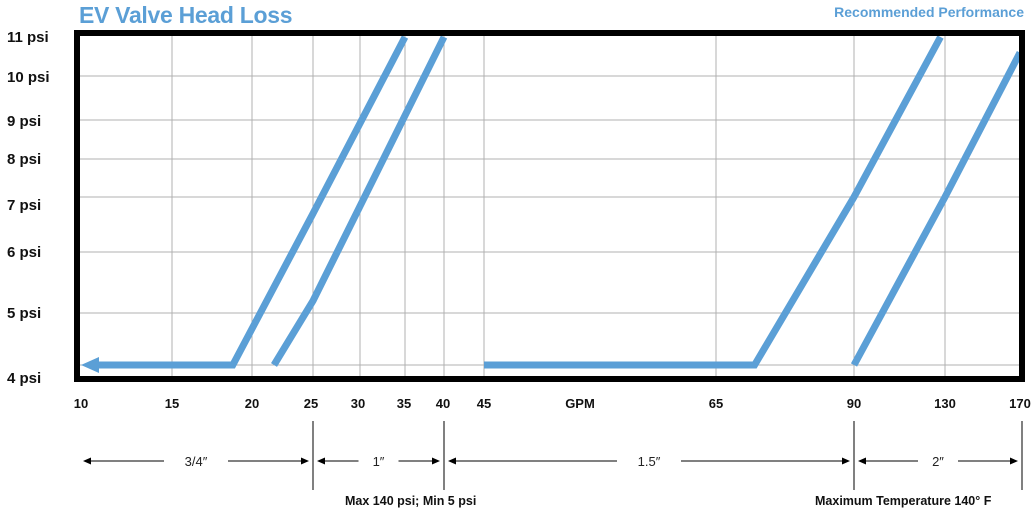 Image resolution: width=1034 pixels, height=517 pixels. Describe the element at coordinates (24, 378) in the screenshot. I see `y-tick-label: 4 psi` at that location.